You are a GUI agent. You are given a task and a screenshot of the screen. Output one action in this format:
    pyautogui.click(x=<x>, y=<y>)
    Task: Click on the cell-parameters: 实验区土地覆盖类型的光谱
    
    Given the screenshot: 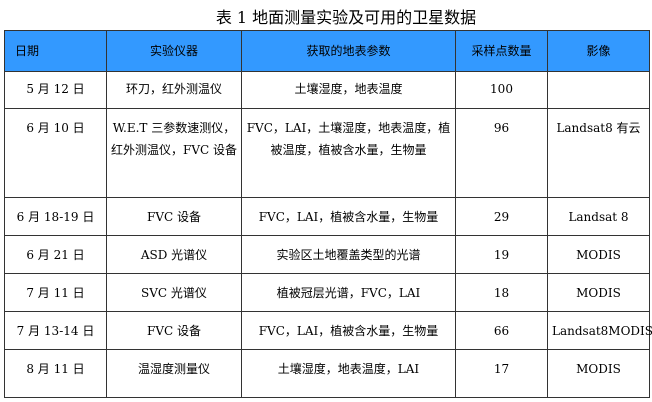 What is the action you would take?
    pyautogui.click(x=348, y=254)
    